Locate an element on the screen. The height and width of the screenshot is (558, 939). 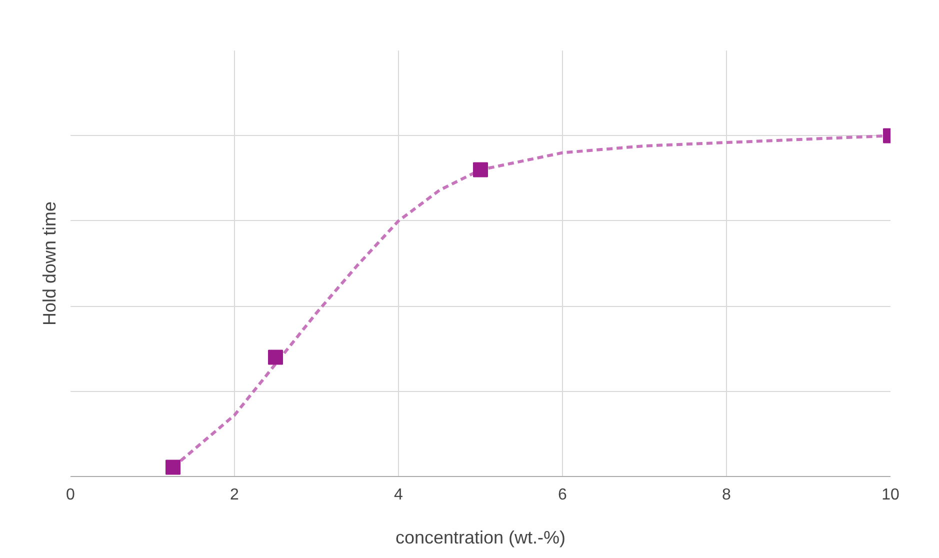
x-tick-label: 2 is located at coordinates (235, 495).